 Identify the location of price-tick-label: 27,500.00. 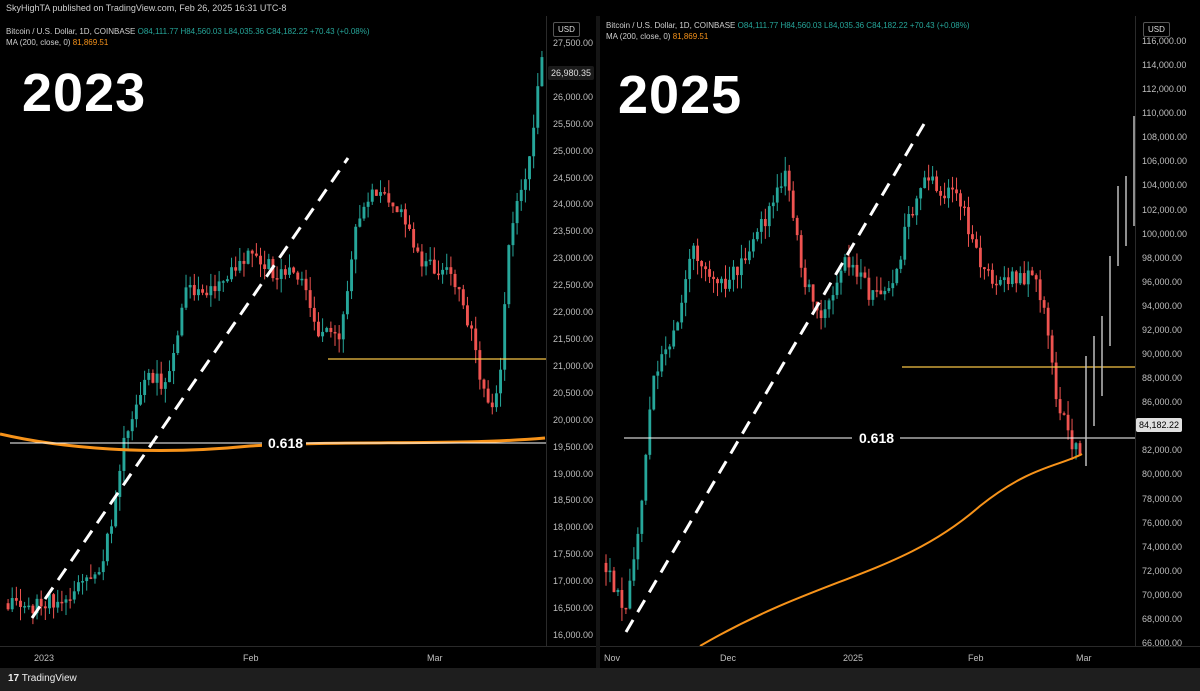
(573, 43).